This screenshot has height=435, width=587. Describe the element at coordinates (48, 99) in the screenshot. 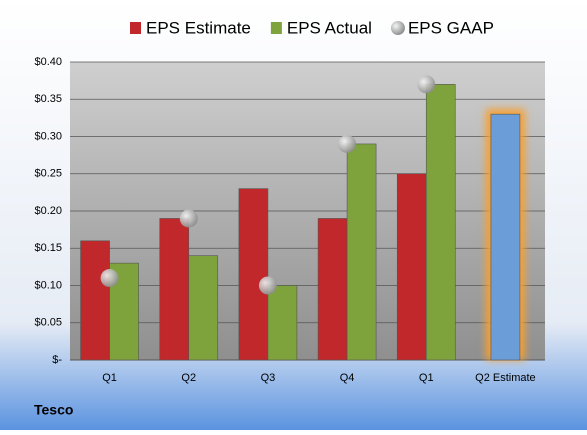

I see `y-tick-label: $0.35` at that location.